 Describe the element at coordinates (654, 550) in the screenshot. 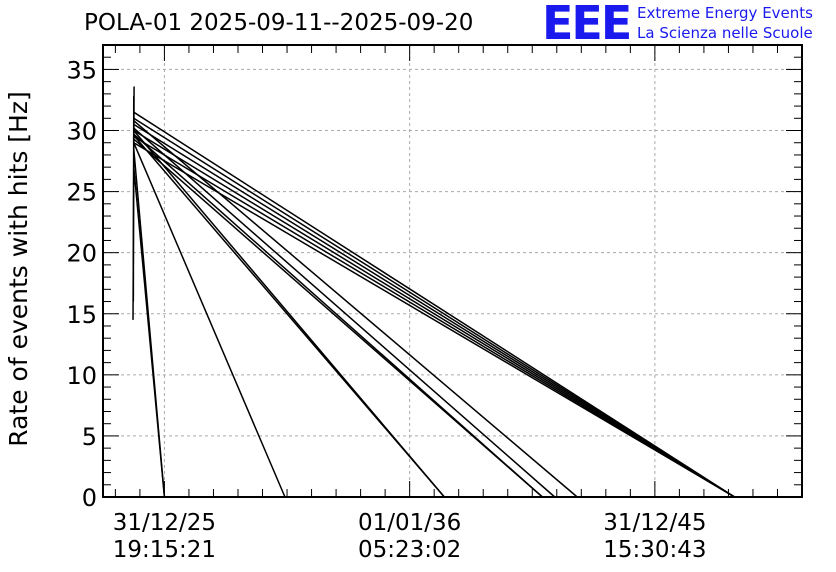

I see `x-tick-label-time: 15:30:43` at that location.